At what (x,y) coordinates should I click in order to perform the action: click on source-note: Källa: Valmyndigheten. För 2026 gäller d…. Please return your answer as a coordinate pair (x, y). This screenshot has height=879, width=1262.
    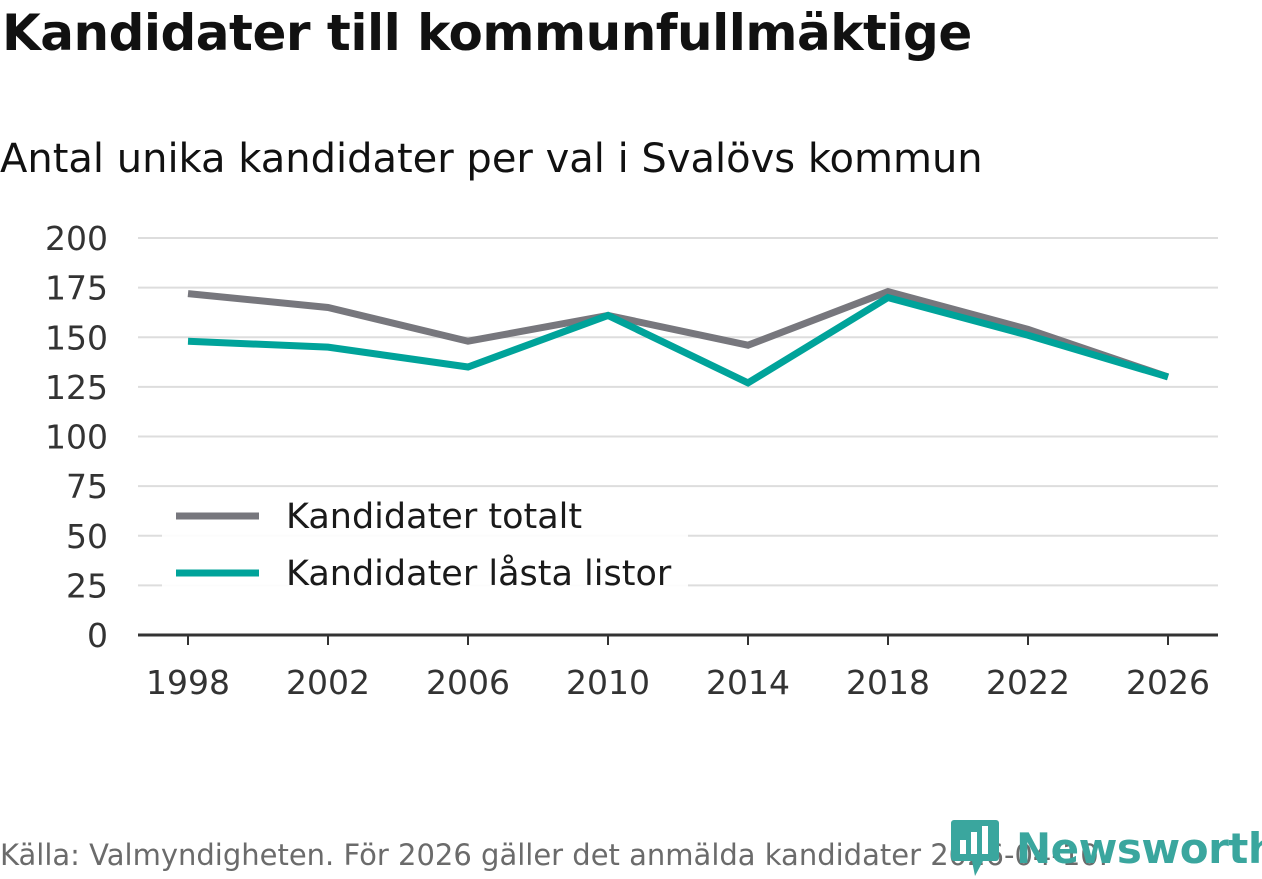
    Looking at the image, I should click on (554, 855).